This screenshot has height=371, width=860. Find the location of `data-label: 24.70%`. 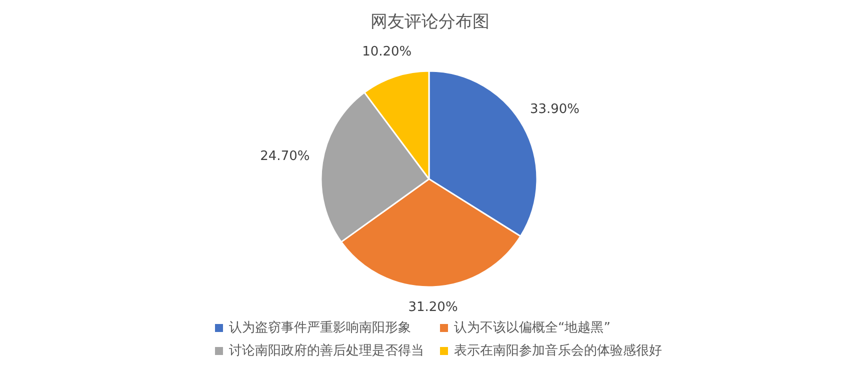

data-label: 24.70% is located at coordinates (285, 156).